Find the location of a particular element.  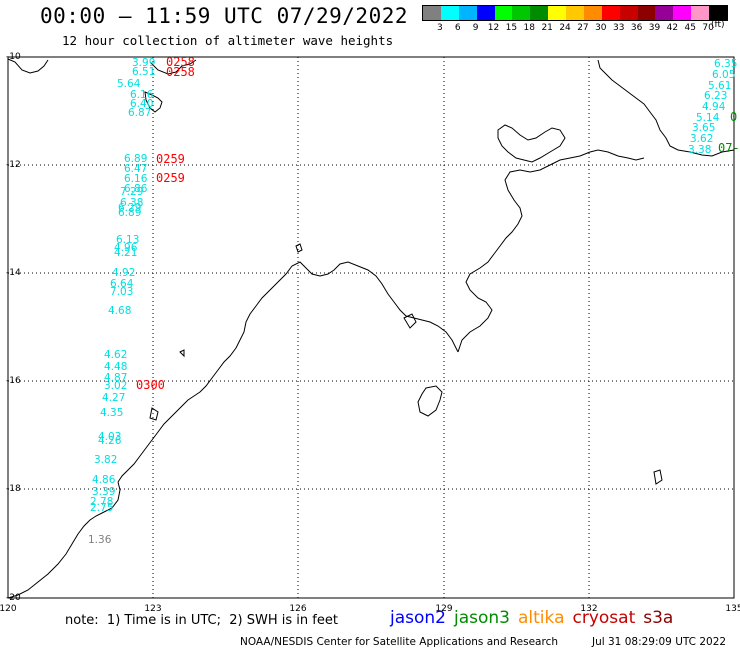

lat-label: -14 is located at coordinates (13, 273).